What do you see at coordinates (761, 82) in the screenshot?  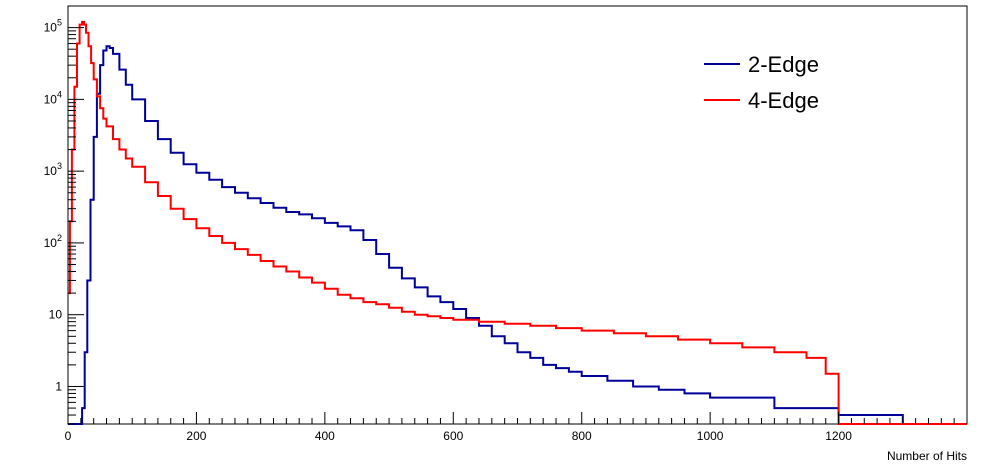 I see `legend: 2-Edge 4-Edge` at bounding box center [761, 82].